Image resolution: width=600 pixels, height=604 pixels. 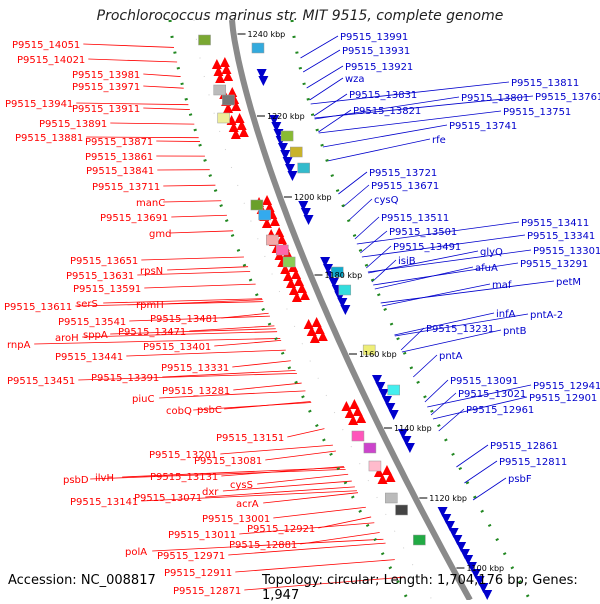 I want to click on accession-text: Accession: NC_008817, so click(x=82, y=580).